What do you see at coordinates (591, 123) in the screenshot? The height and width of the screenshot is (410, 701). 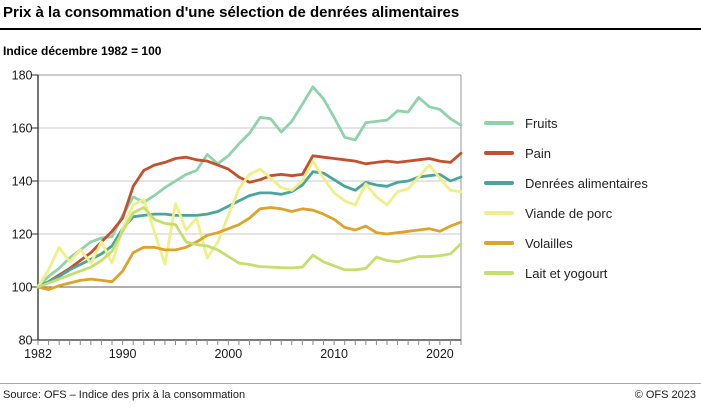 I see `legend-item-fruits: Fruits` at bounding box center [591, 123].